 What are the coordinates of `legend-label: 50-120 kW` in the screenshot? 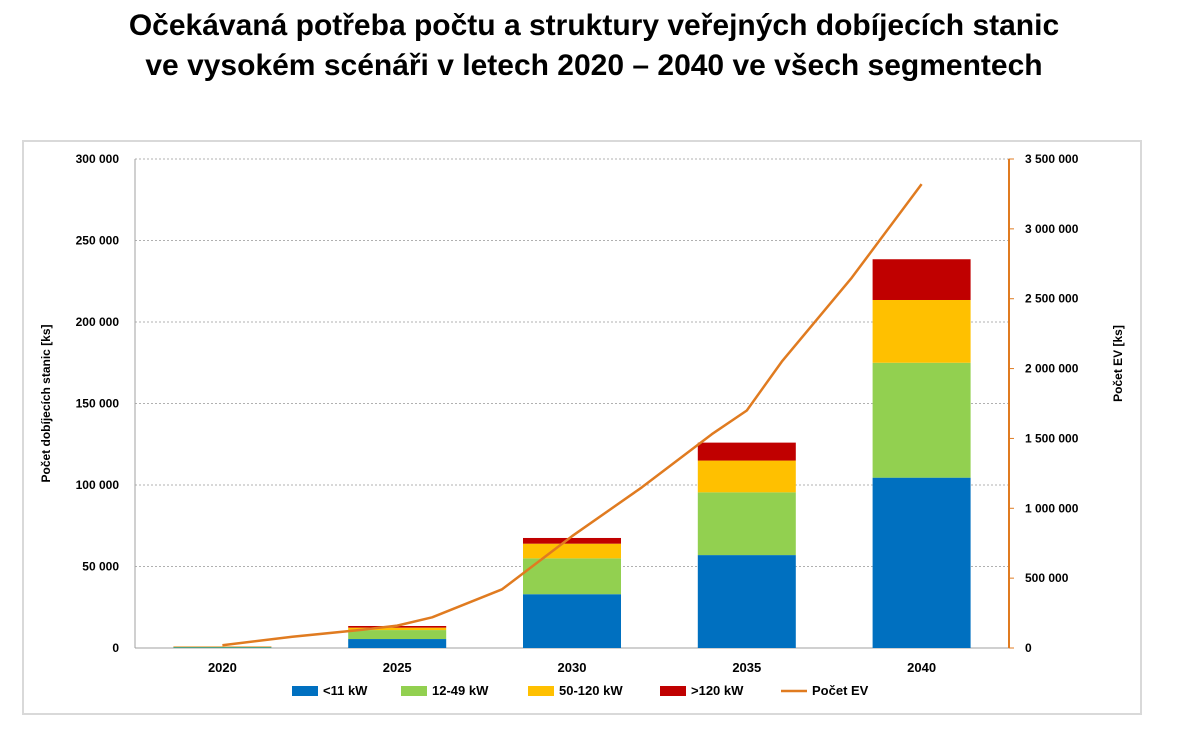 It's located at (591, 690).